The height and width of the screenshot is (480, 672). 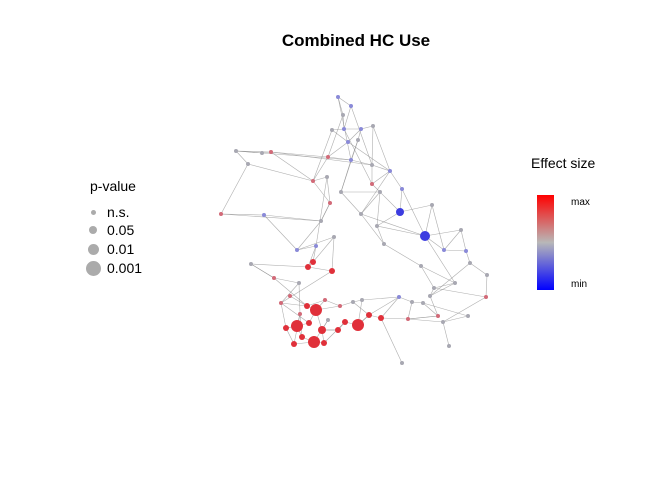 I want to click on pvalue-legend-item: 0.001, so click(x=113, y=268).